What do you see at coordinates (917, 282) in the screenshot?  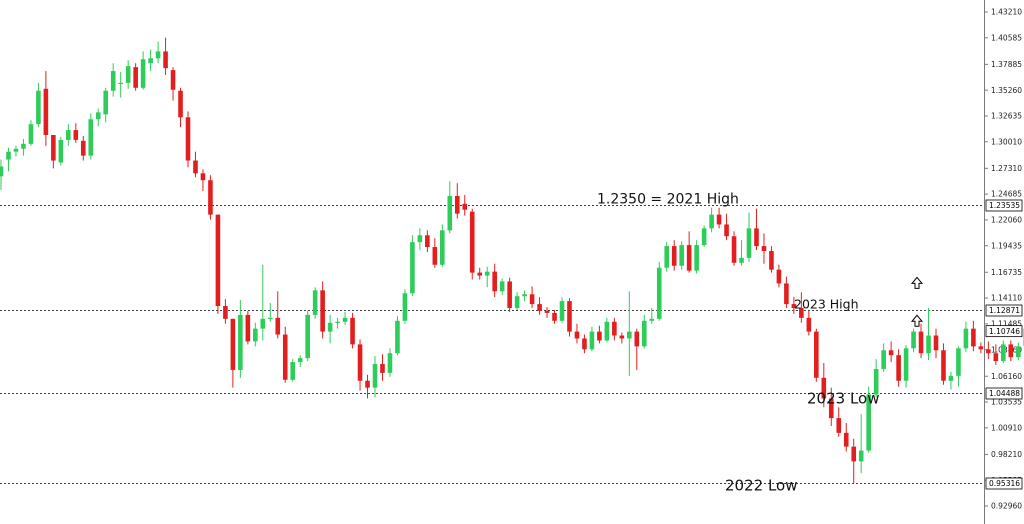 I see `up-arrow-upper-icon` at bounding box center [917, 282].